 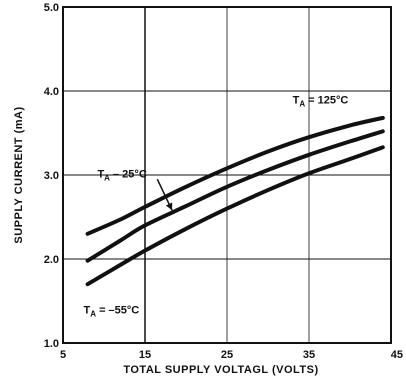 I want to click on annotation-arrowhead, so click(x=169, y=206).